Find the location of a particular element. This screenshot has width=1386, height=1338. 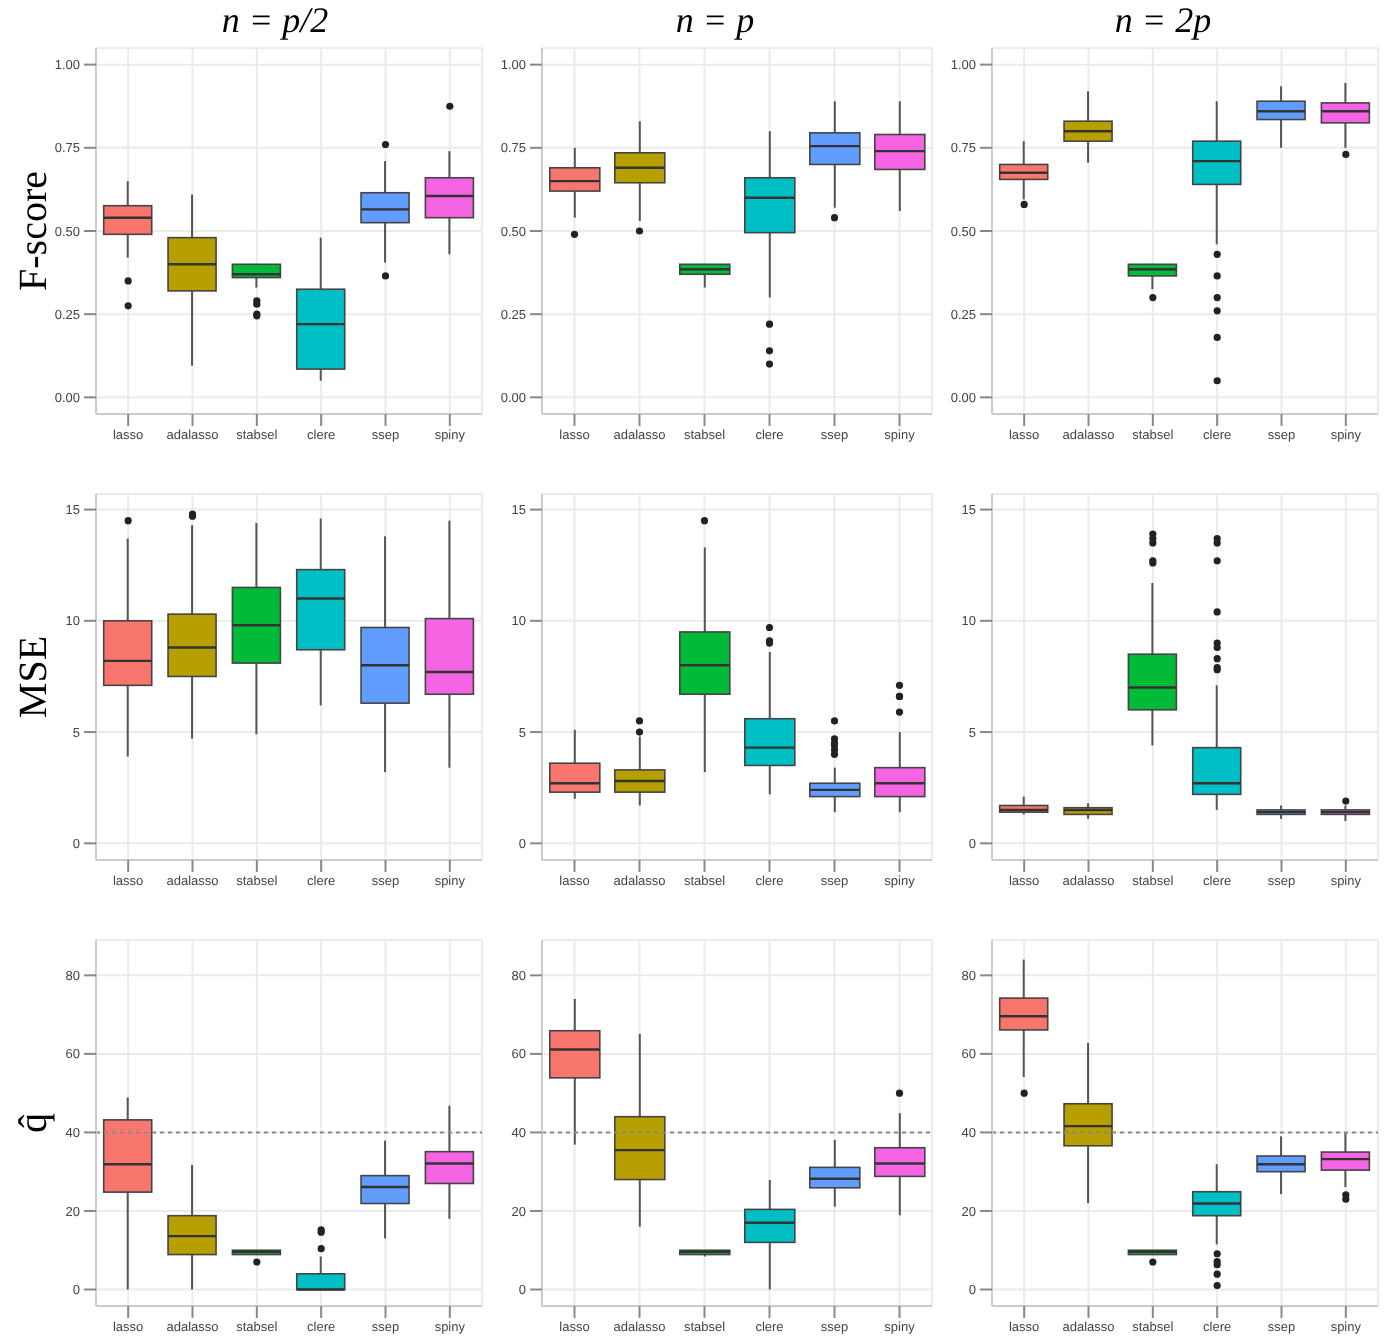

y-axis-title: MSE is located at coordinates (34, 677).